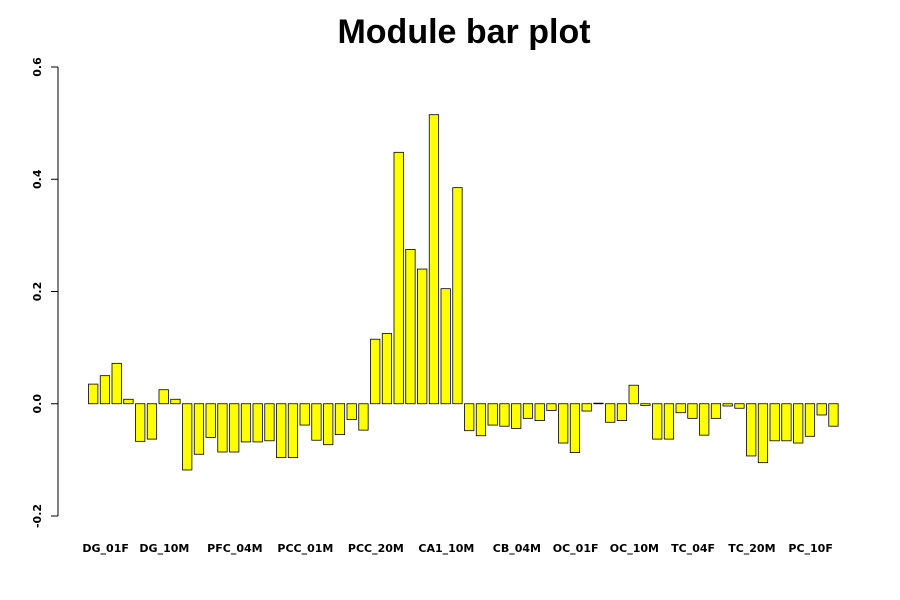  What do you see at coordinates (105, 548) in the screenshot?
I see `x-category-label: DG_01F` at bounding box center [105, 548].